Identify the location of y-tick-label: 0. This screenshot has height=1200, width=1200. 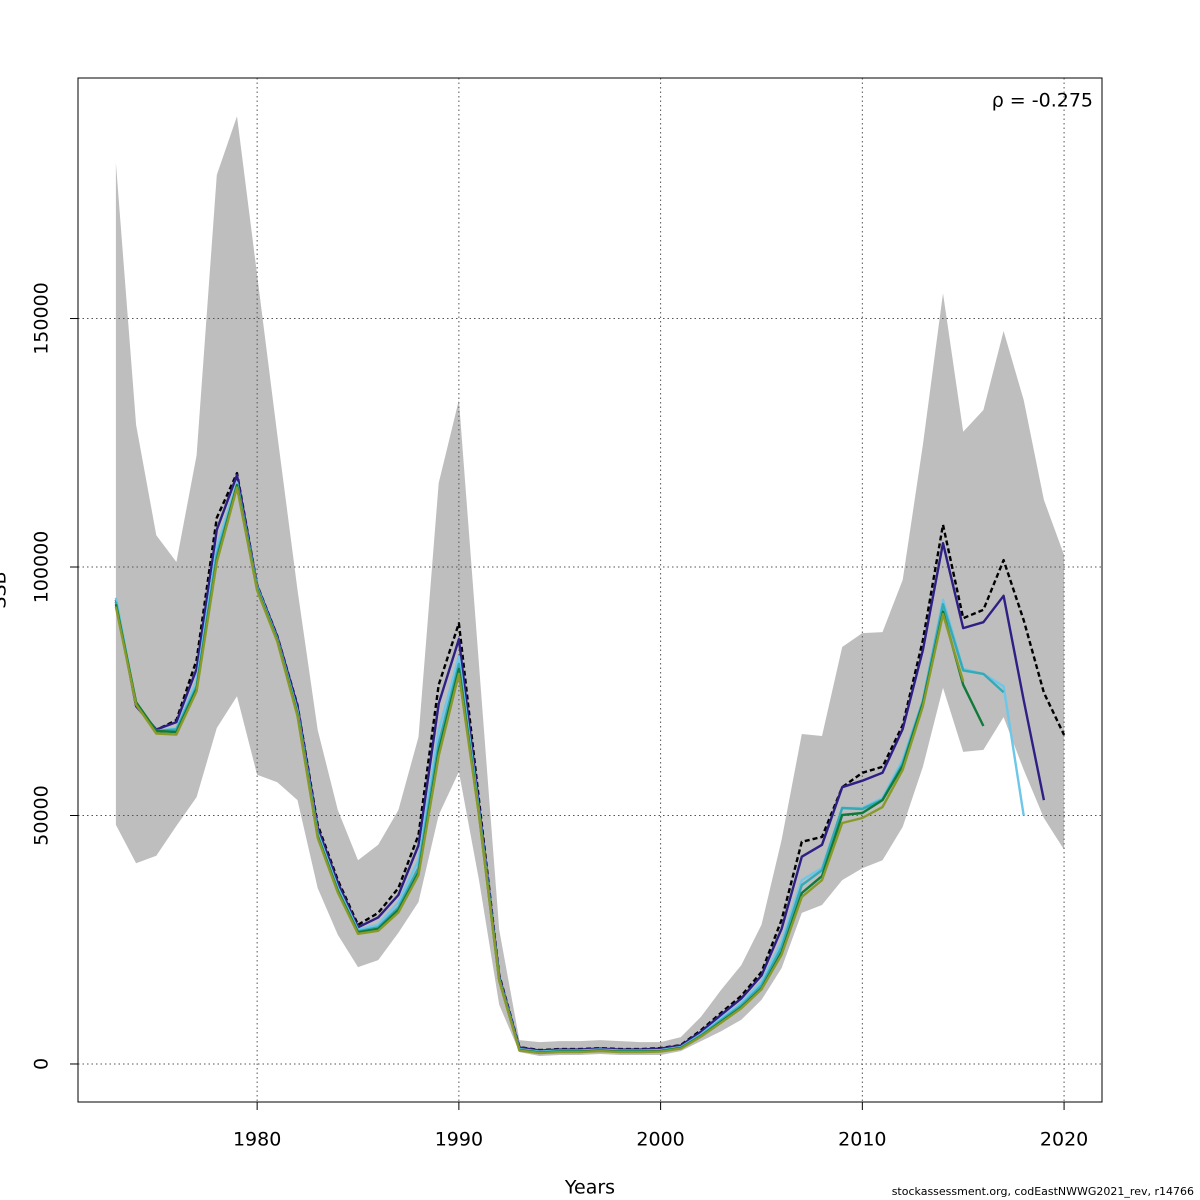
(42, 1064).